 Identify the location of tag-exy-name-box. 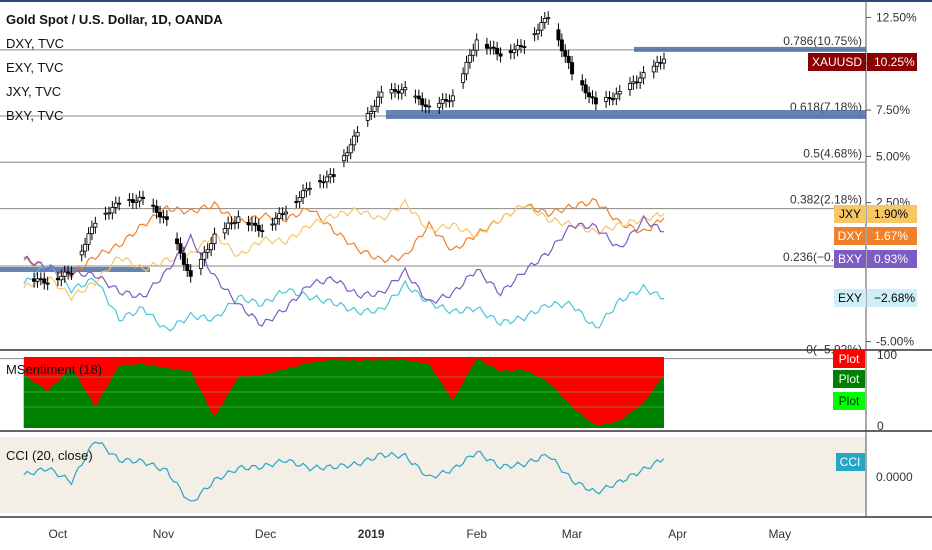
(850, 298).